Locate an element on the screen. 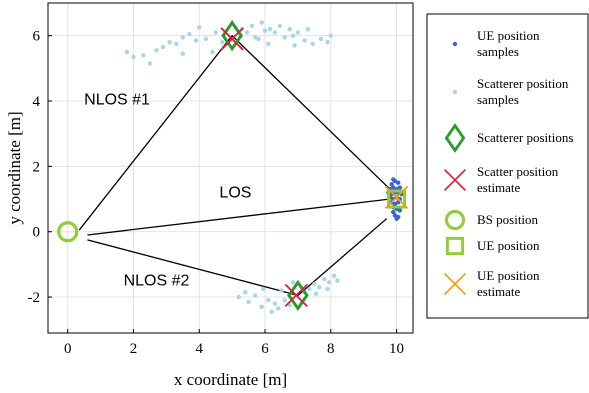  legend-ue-estimate-marker-stroke is located at coordinates (455, 284).